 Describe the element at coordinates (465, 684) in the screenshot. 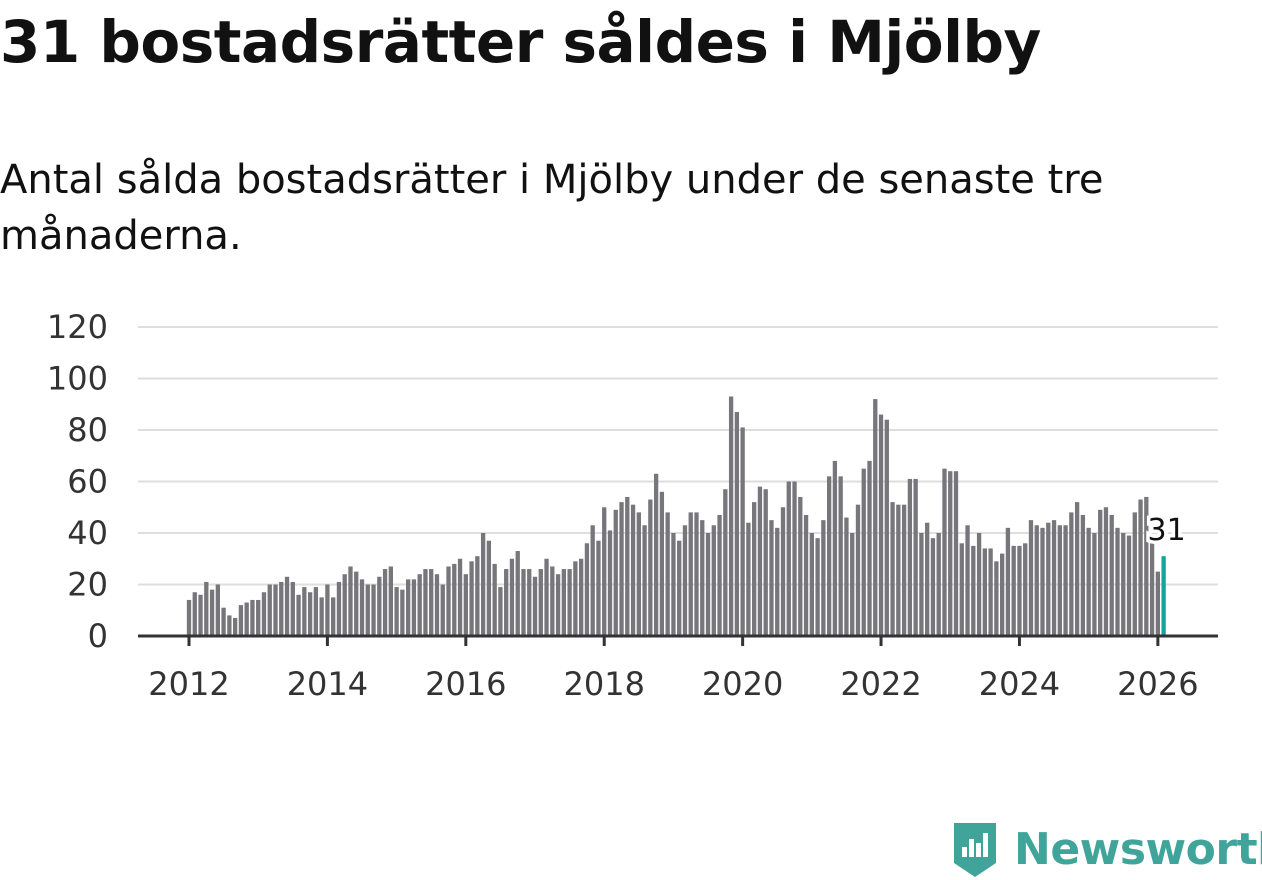

I see `x-tick-label: 2016` at that location.